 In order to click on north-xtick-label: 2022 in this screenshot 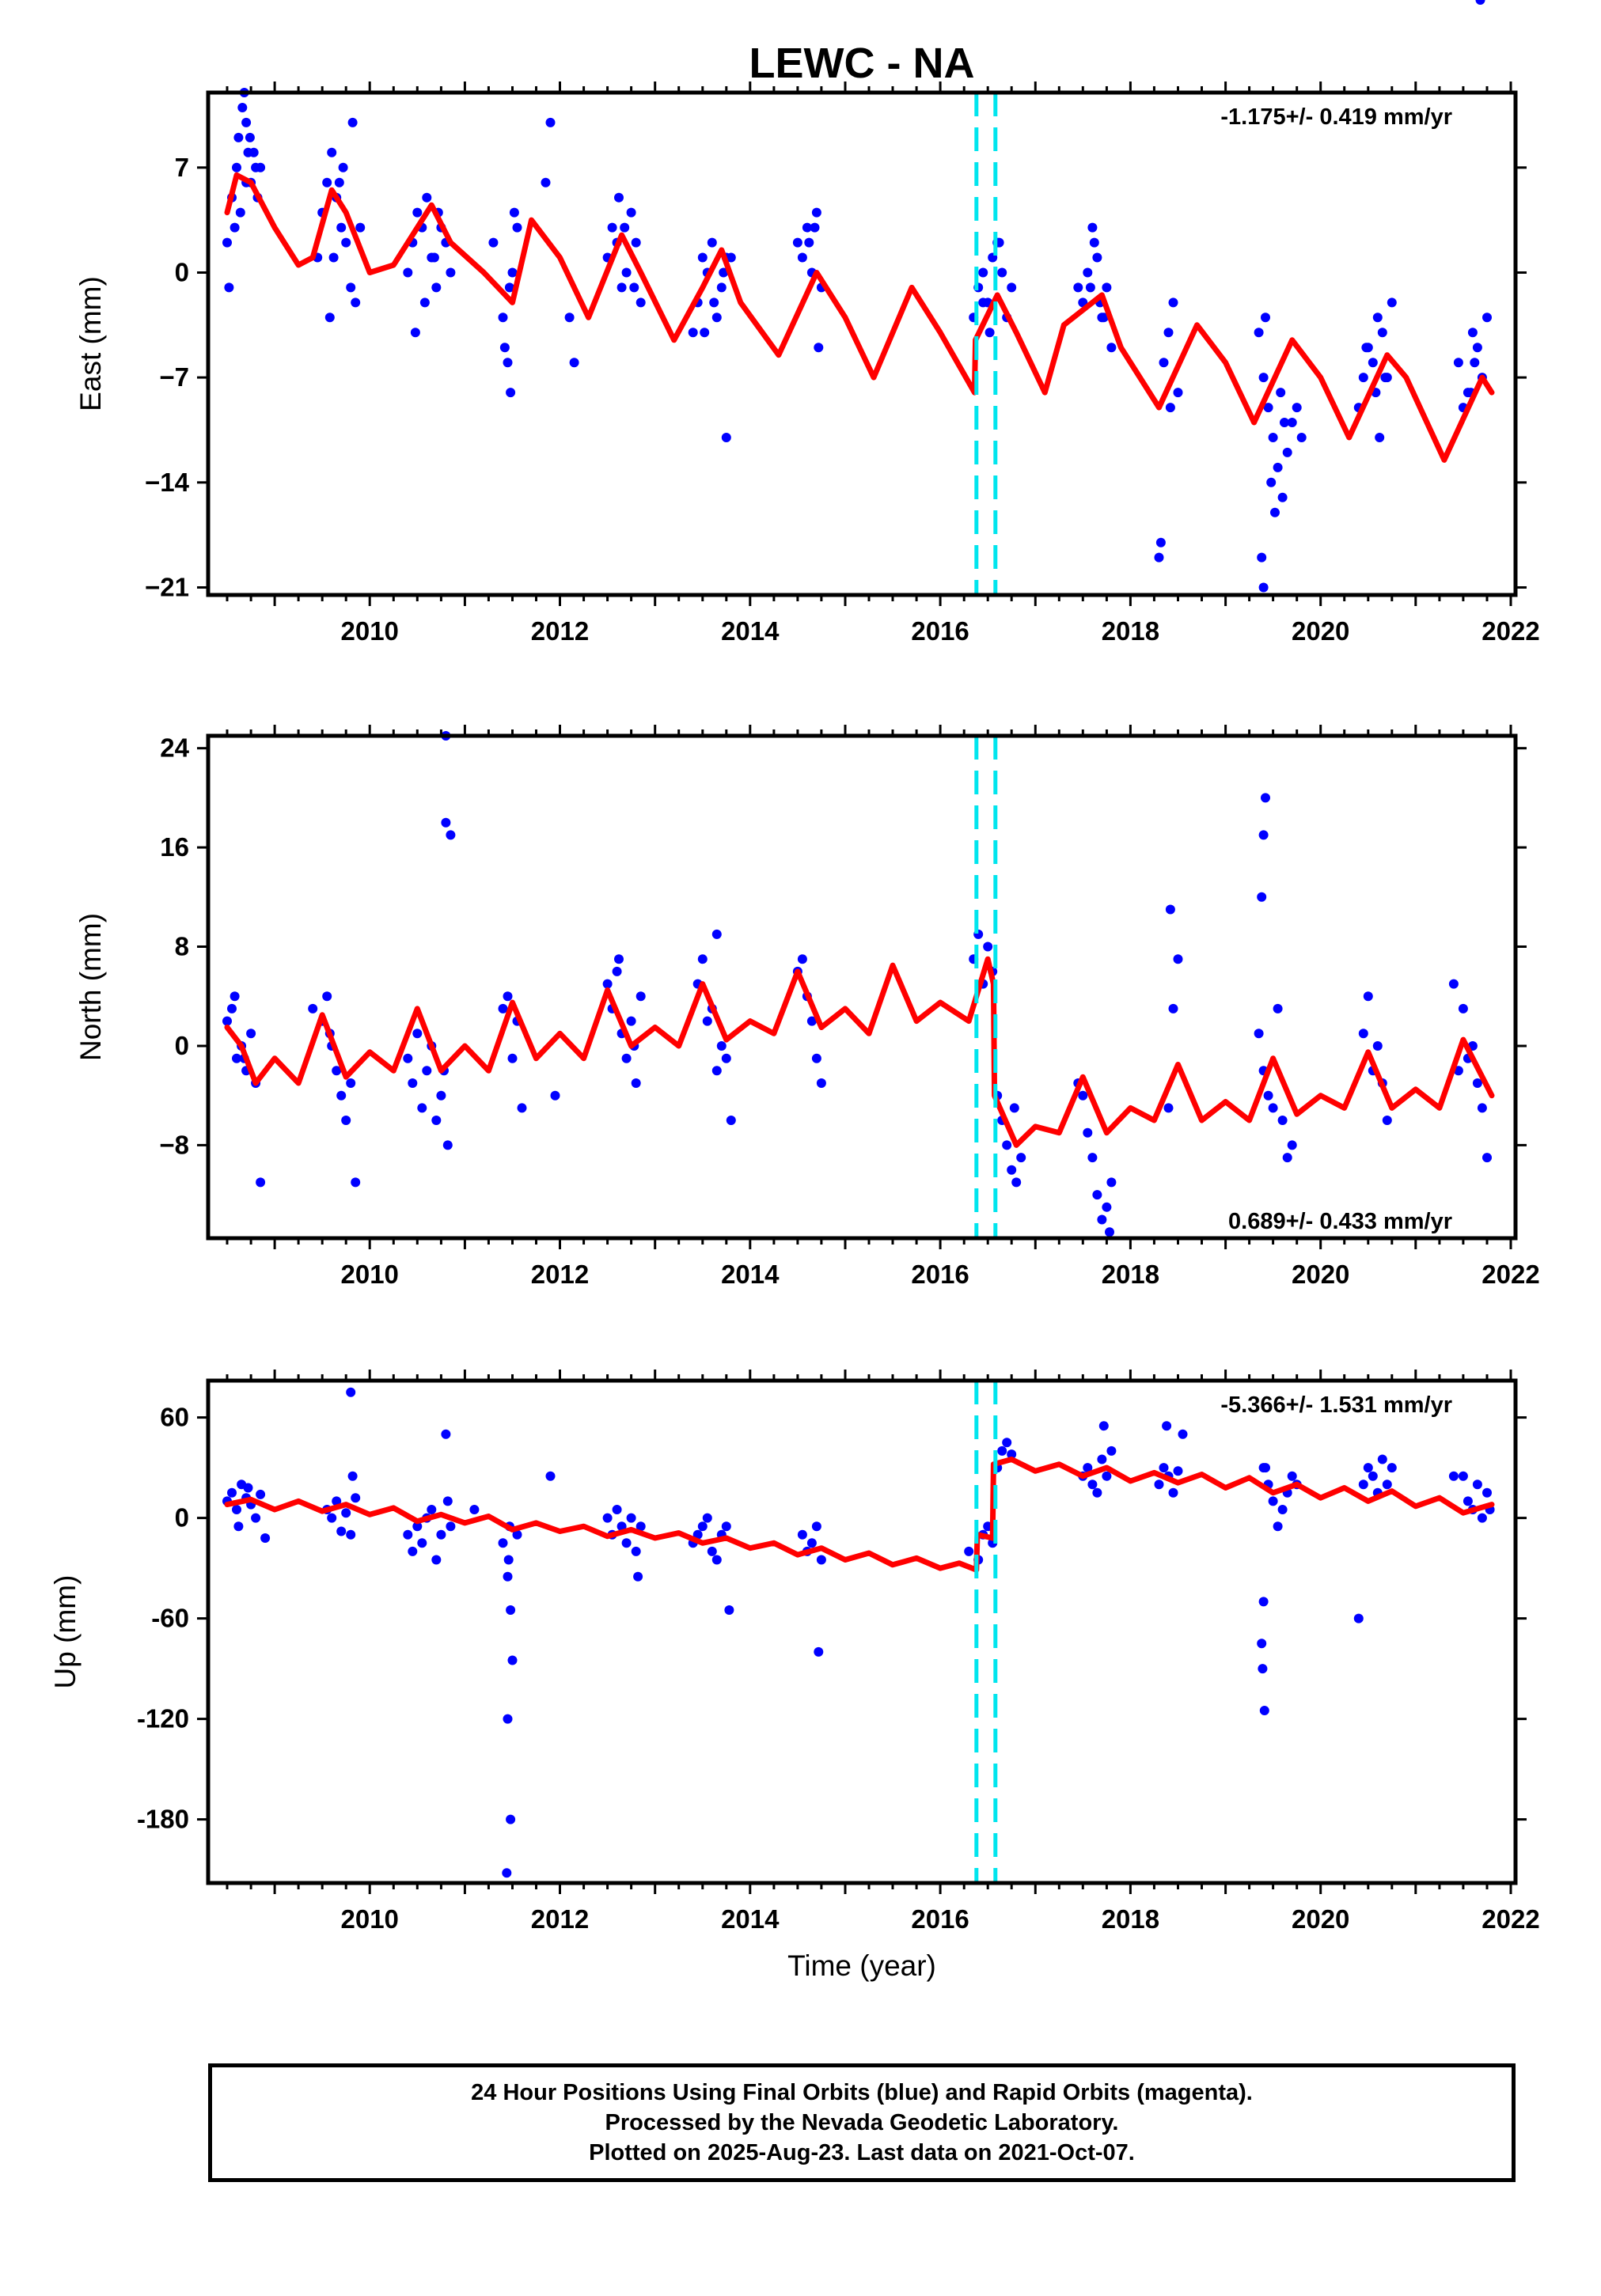, I will do `click(1510, 1275)`.